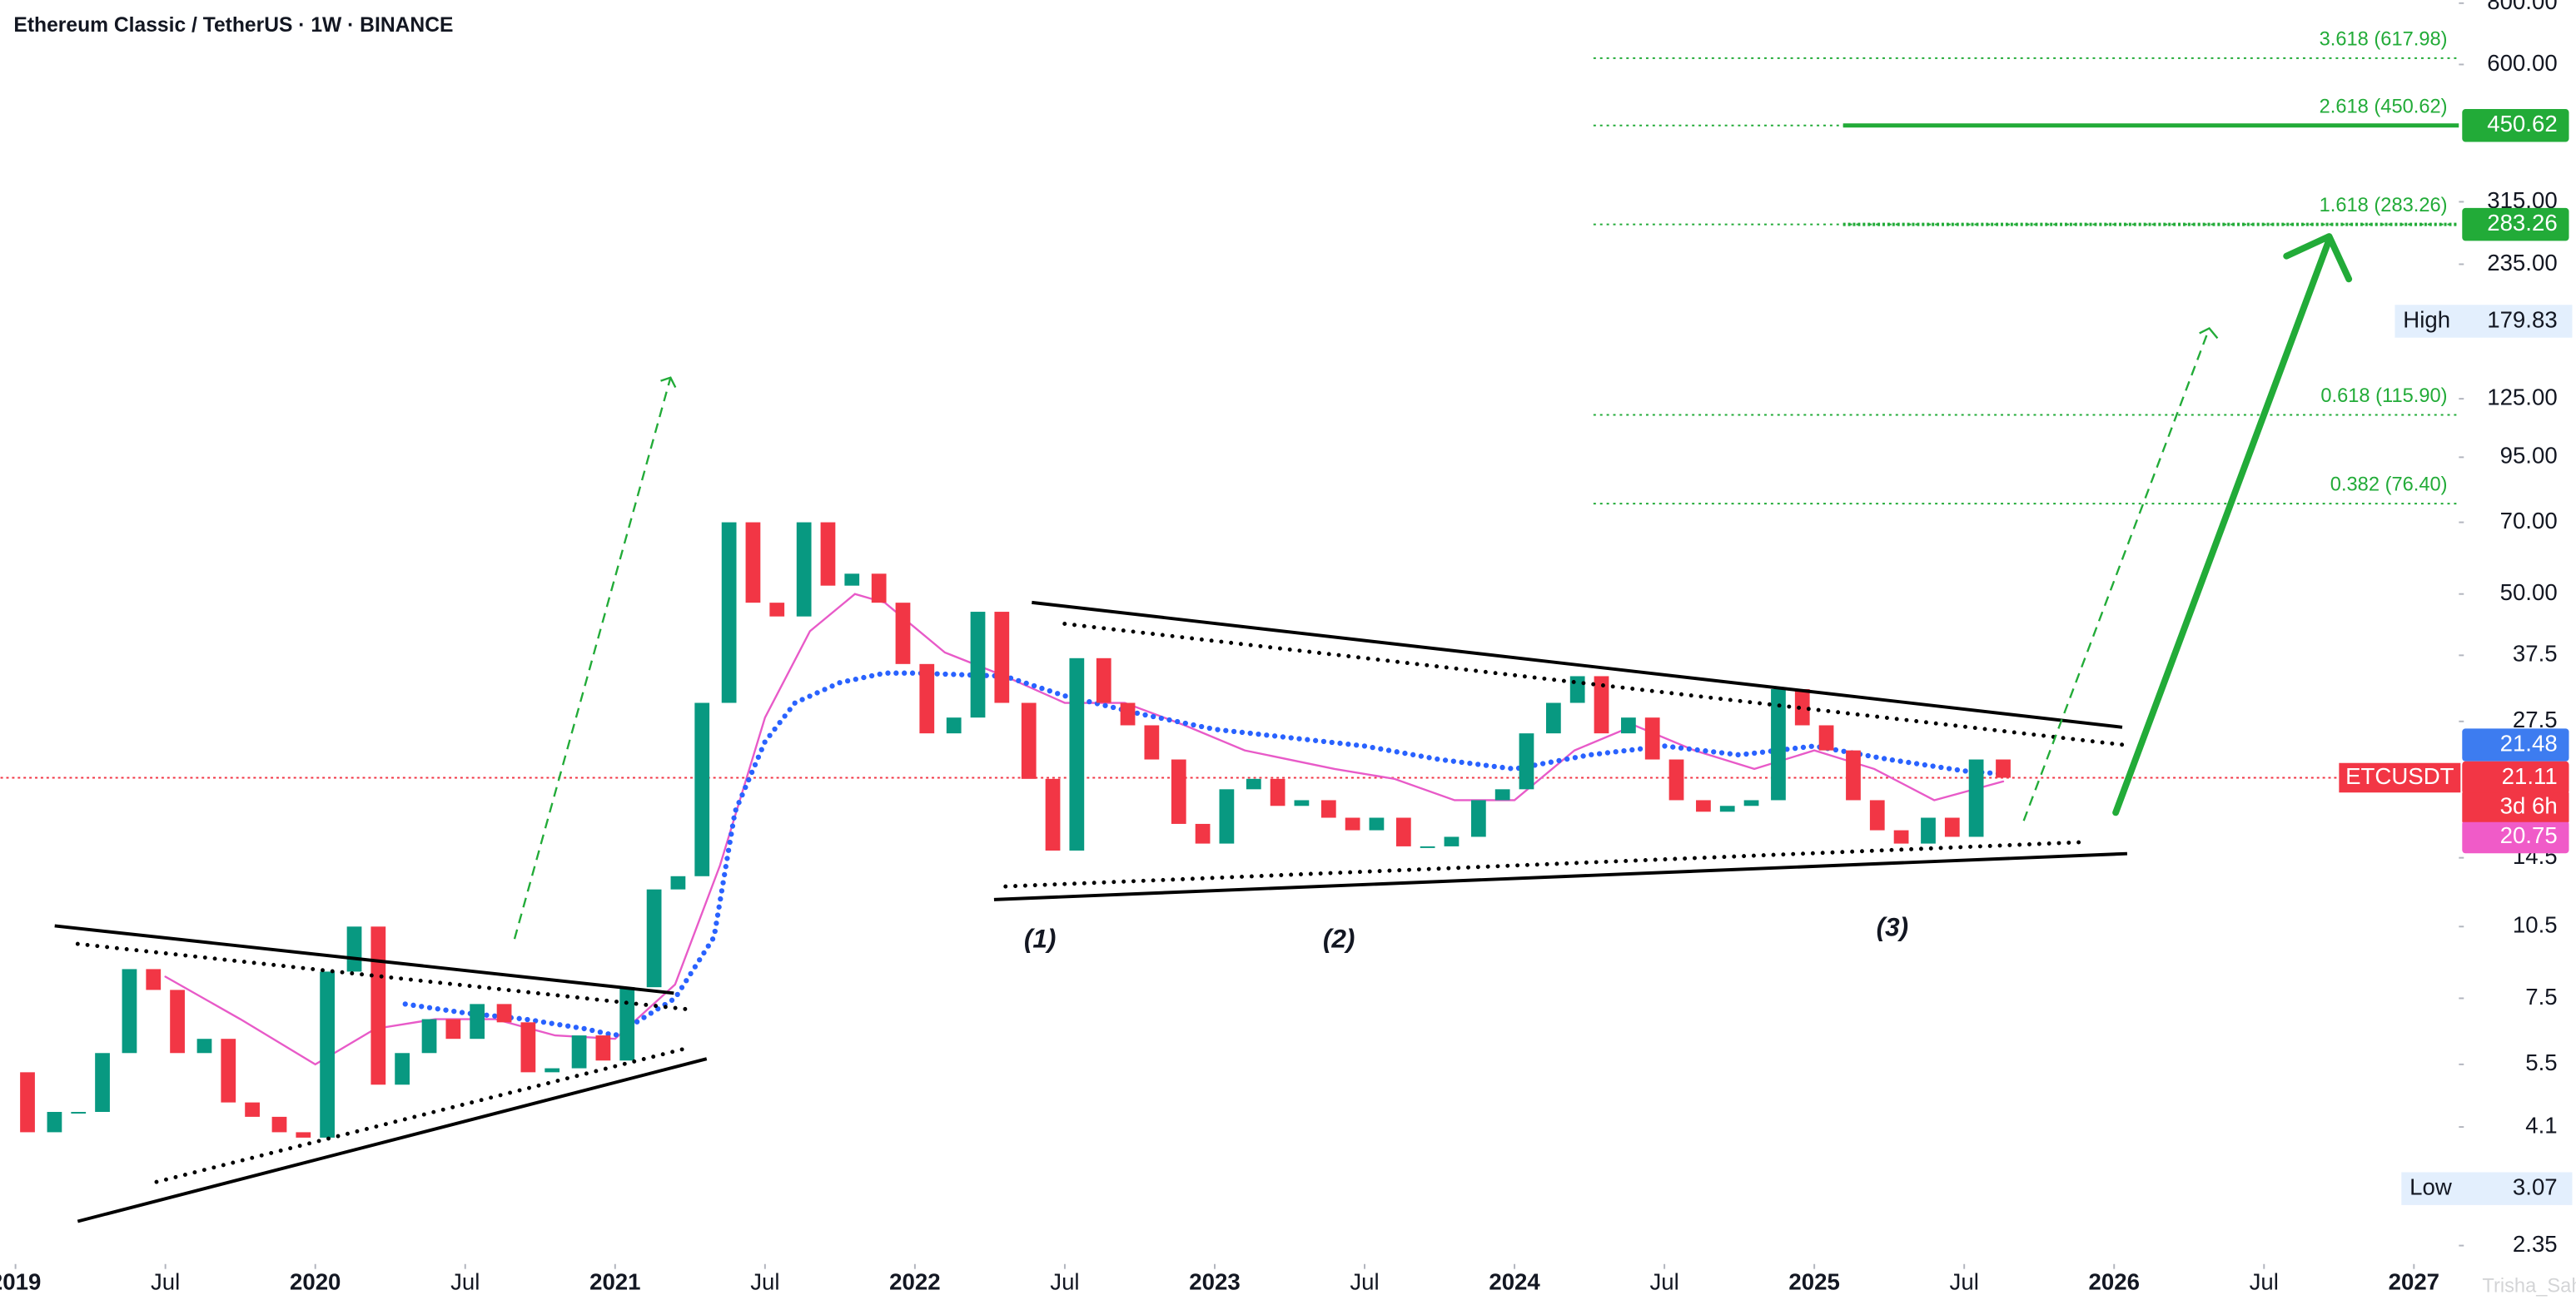 The height and width of the screenshot is (1310, 2576). What do you see at coordinates (2522, 319) in the screenshot?
I see `high-value: 179.83` at bounding box center [2522, 319].